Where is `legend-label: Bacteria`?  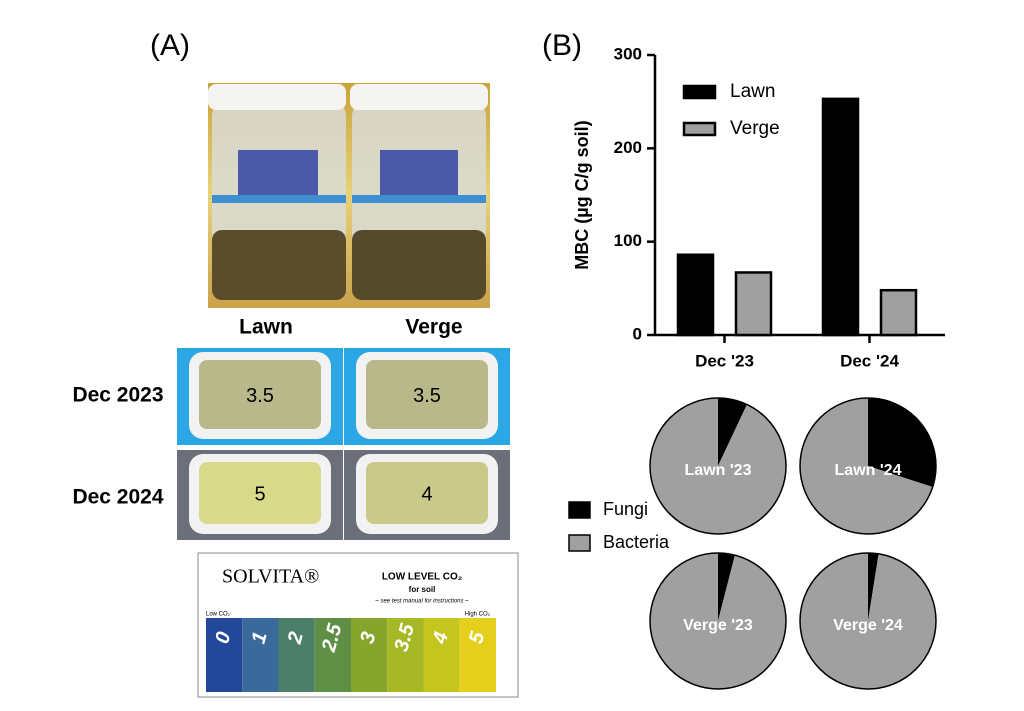 legend-label: Bacteria is located at coordinates (636, 542).